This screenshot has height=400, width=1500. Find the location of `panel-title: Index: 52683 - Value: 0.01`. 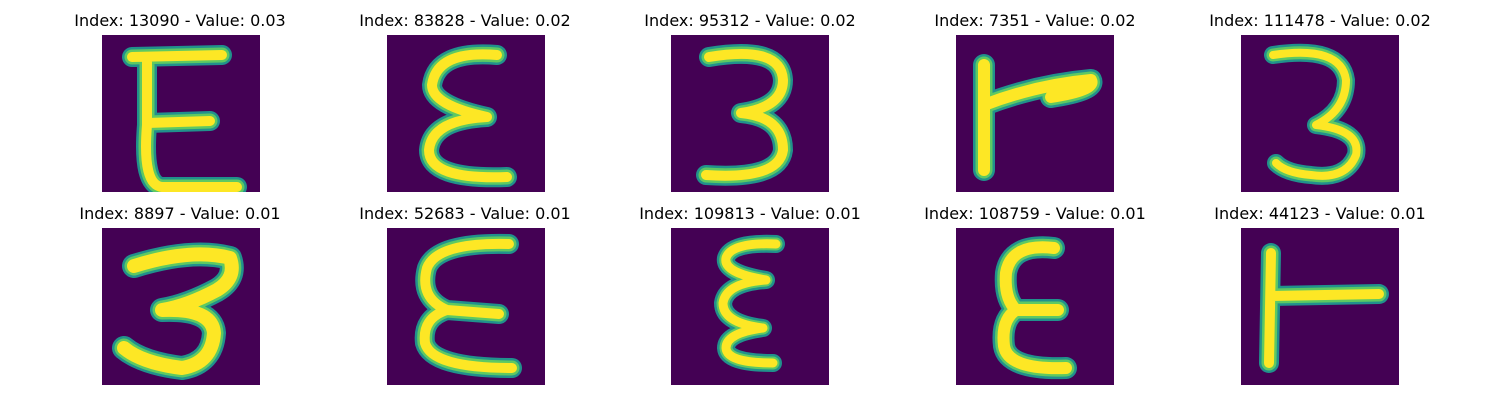

panel-title: Index: 52683 - Value: 0.01 is located at coordinates (465, 213).